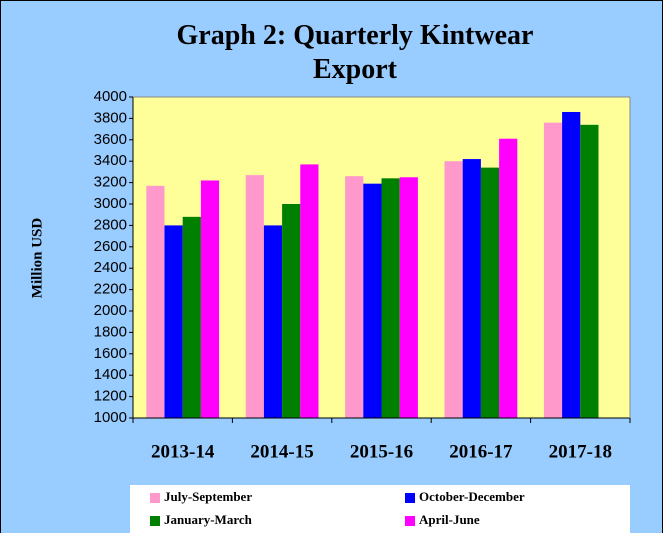  Describe the element at coordinates (110, 374) in the screenshot. I see `y-tick-label: 1400` at that location.